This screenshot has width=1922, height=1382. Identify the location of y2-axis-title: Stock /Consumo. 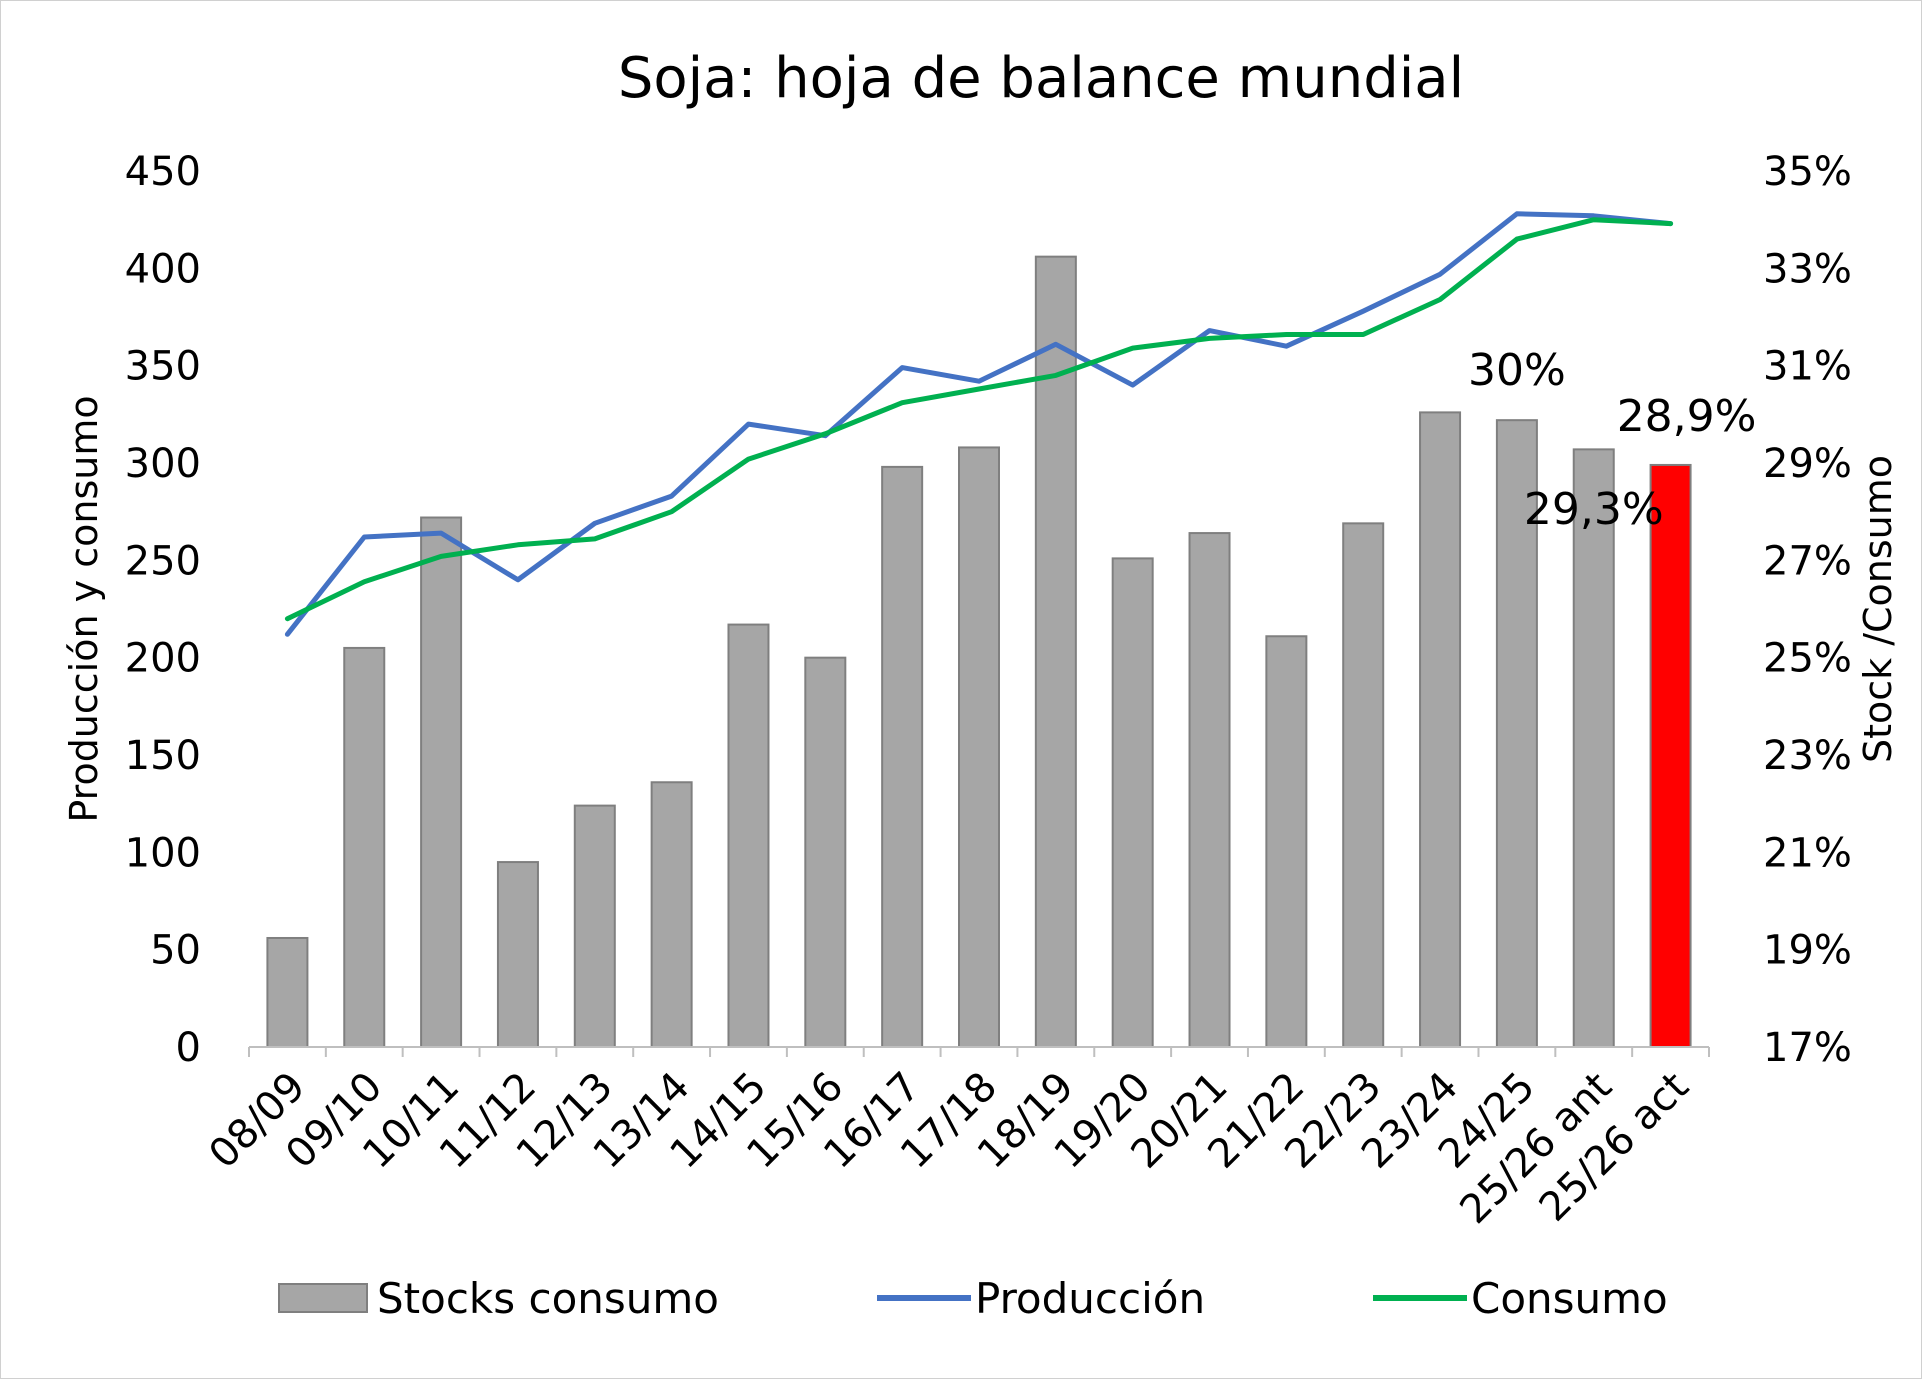
(1878, 609).